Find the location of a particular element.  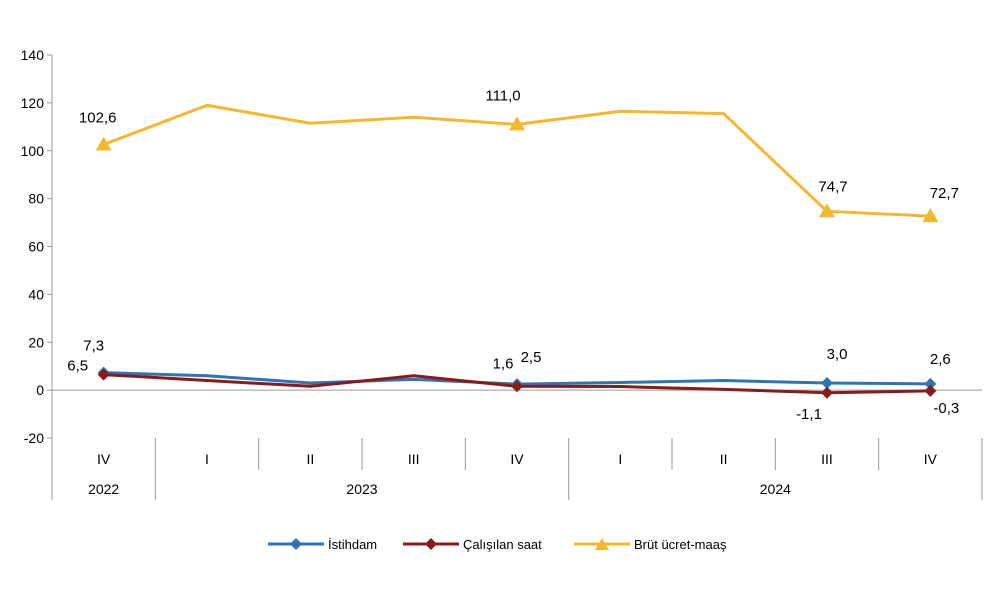

legend-swatch-istihdam is located at coordinates (296, 544).